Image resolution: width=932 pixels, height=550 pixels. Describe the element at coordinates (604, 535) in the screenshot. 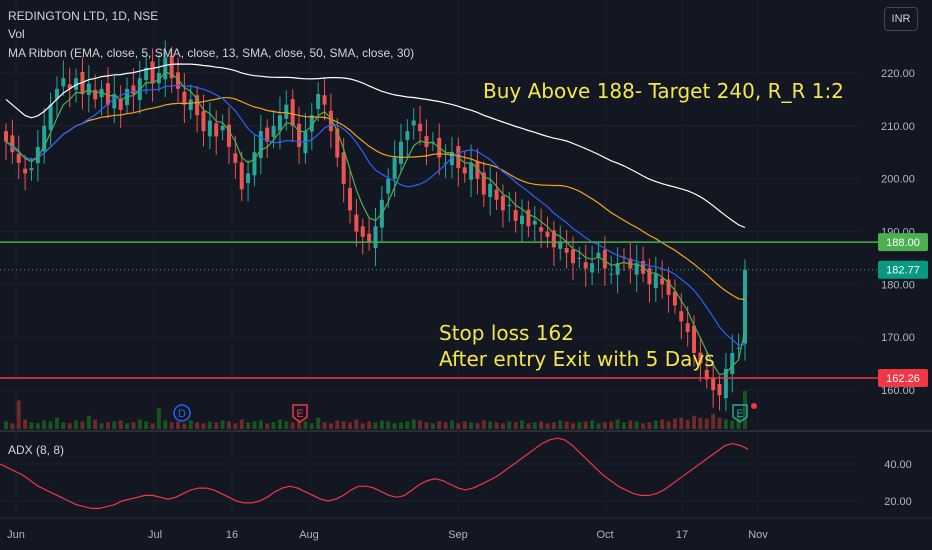

I see `time-tick-label: Oct` at that location.